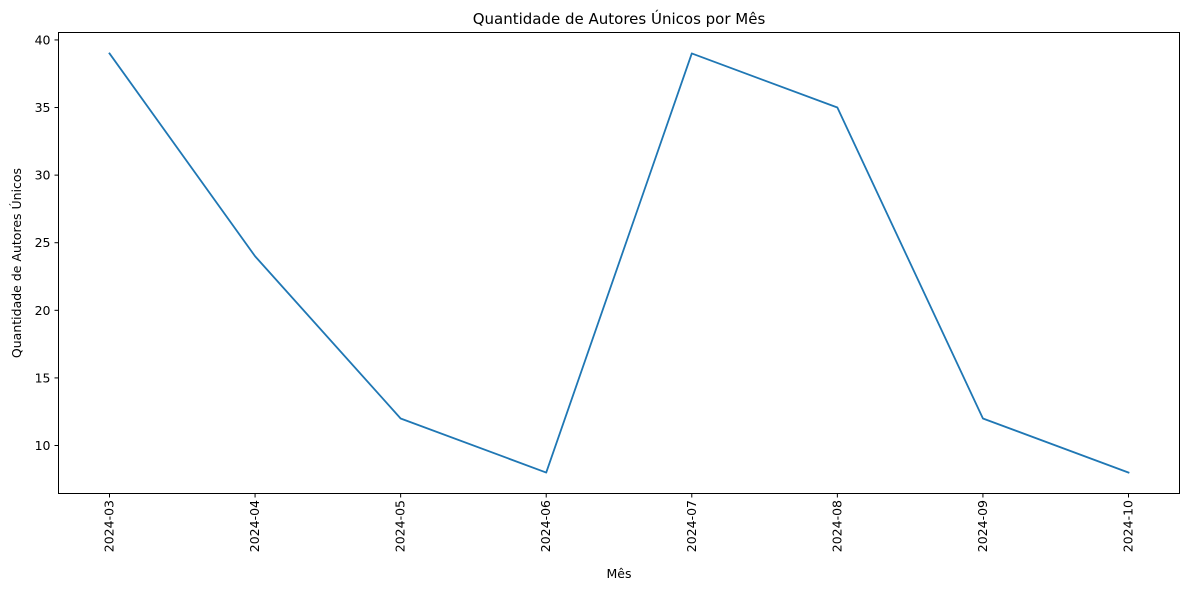  Describe the element at coordinates (619, 18) in the screenshot. I see `chart-title: Quantidade de Autores Únicos por Mês` at that location.